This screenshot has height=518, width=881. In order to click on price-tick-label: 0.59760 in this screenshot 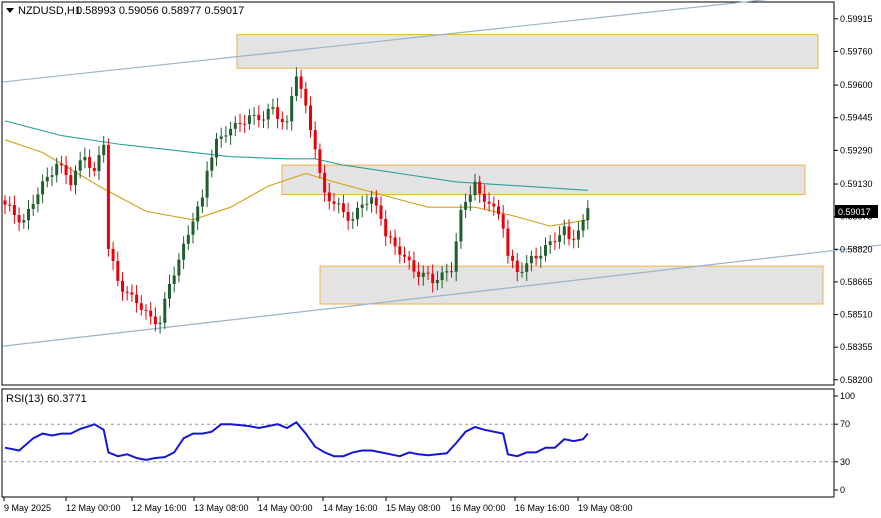, I will do `click(856, 51)`.